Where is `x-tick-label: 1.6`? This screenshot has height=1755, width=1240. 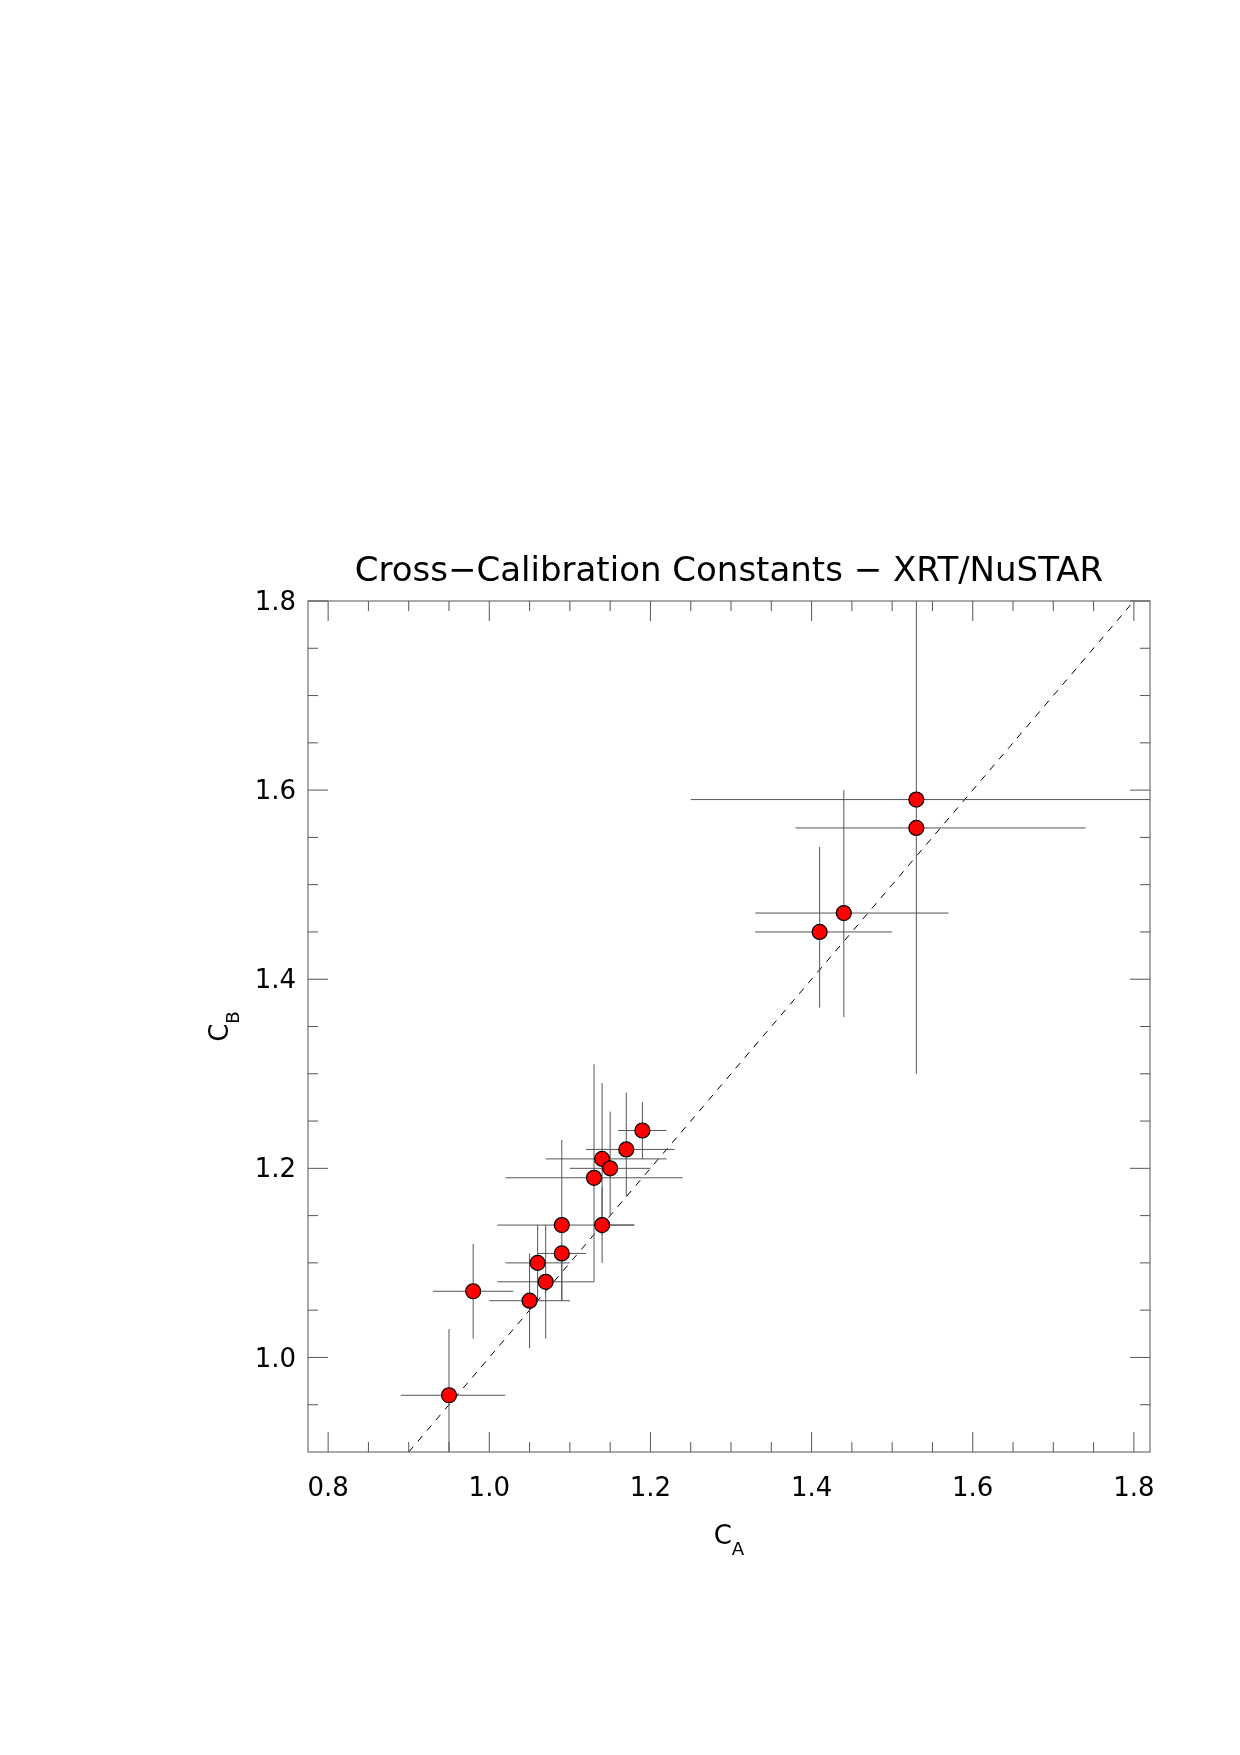
x-tick-label: 1.6 is located at coordinates (973, 1487).